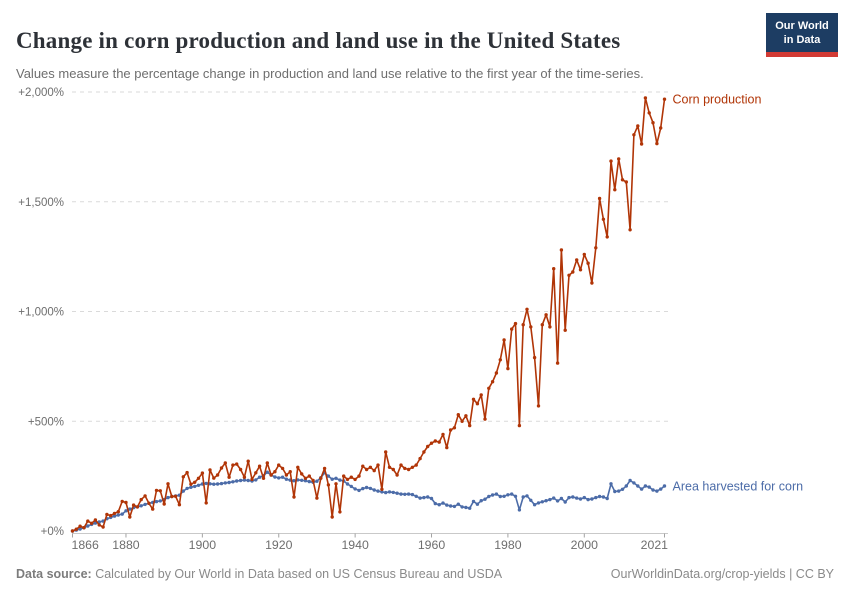 Image resolution: width=850 pixels, height=600 pixels. Describe the element at coordinates (655, 545) in the screenshot. I see `svg-text: 2021` at that location.